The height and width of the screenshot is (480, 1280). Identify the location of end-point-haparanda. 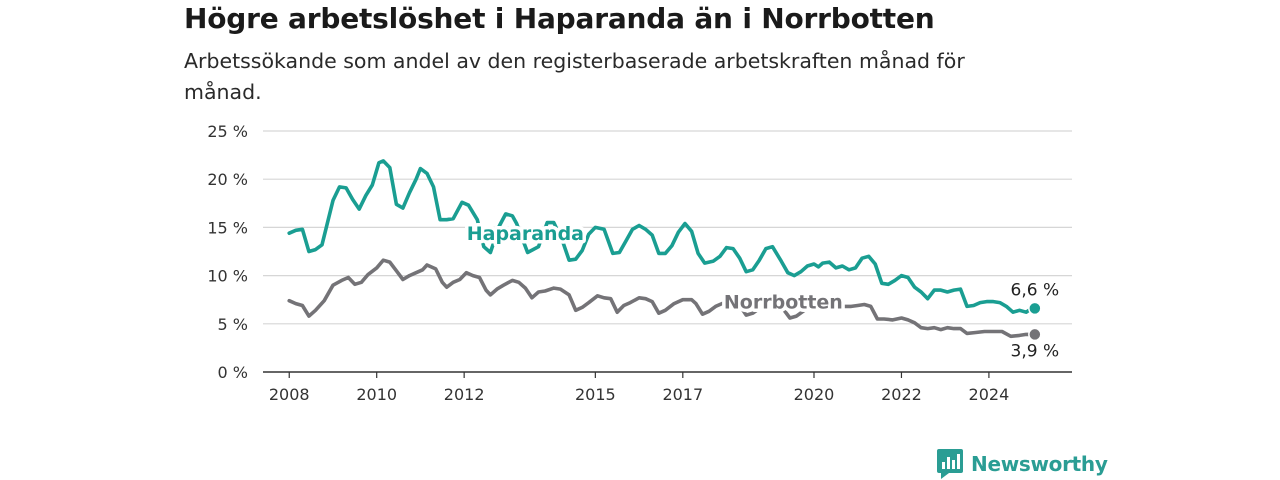
(1035, 308).